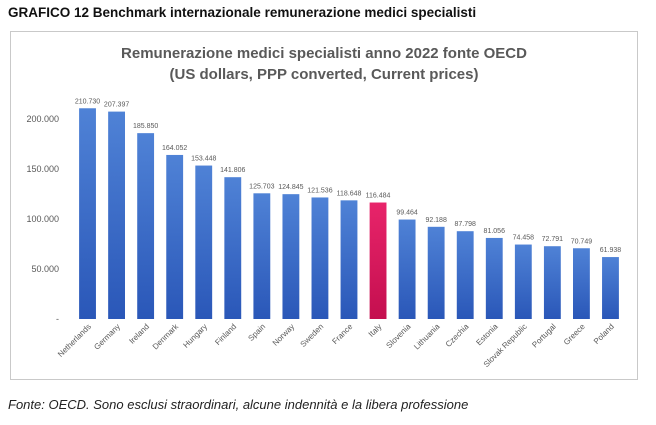  What do you see at coordinates (398, 336) in the screenshot?
I see `x-tick-label: Slovenia` at bounding box center [398, 336].